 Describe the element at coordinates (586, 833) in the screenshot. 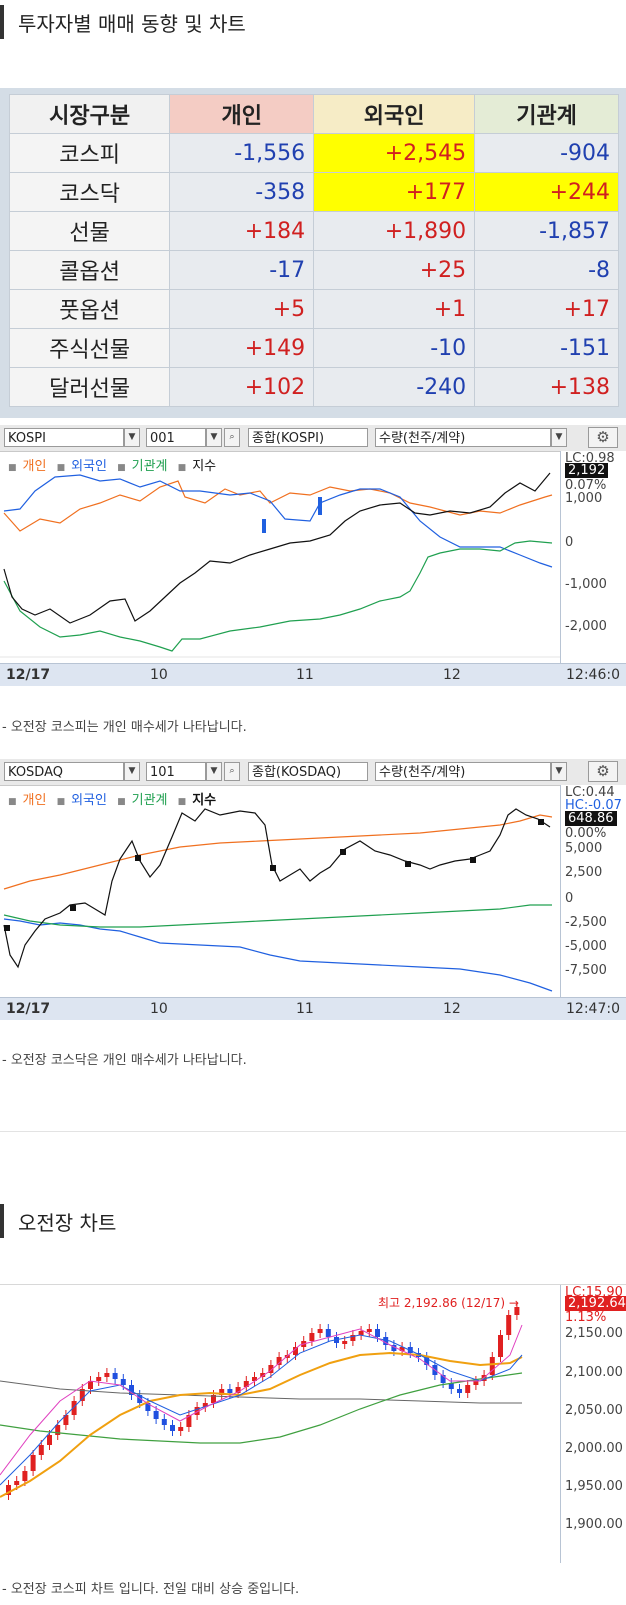

I see `y-label: 0.00%` at that location.